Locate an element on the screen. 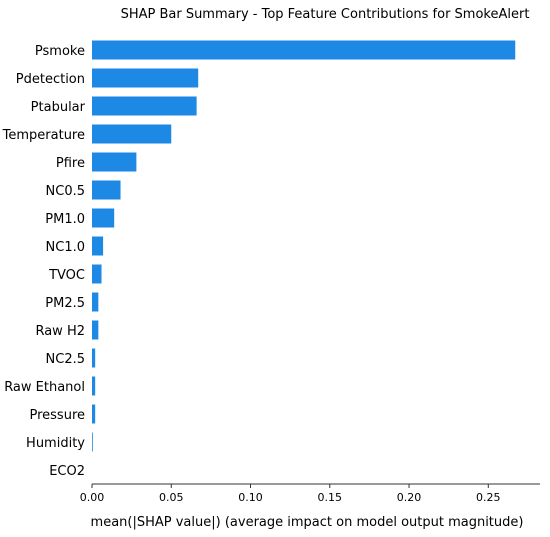 This screenshot has height=537, width=550. category-label: Raw Ethanol is located at coordinates (44, 387).